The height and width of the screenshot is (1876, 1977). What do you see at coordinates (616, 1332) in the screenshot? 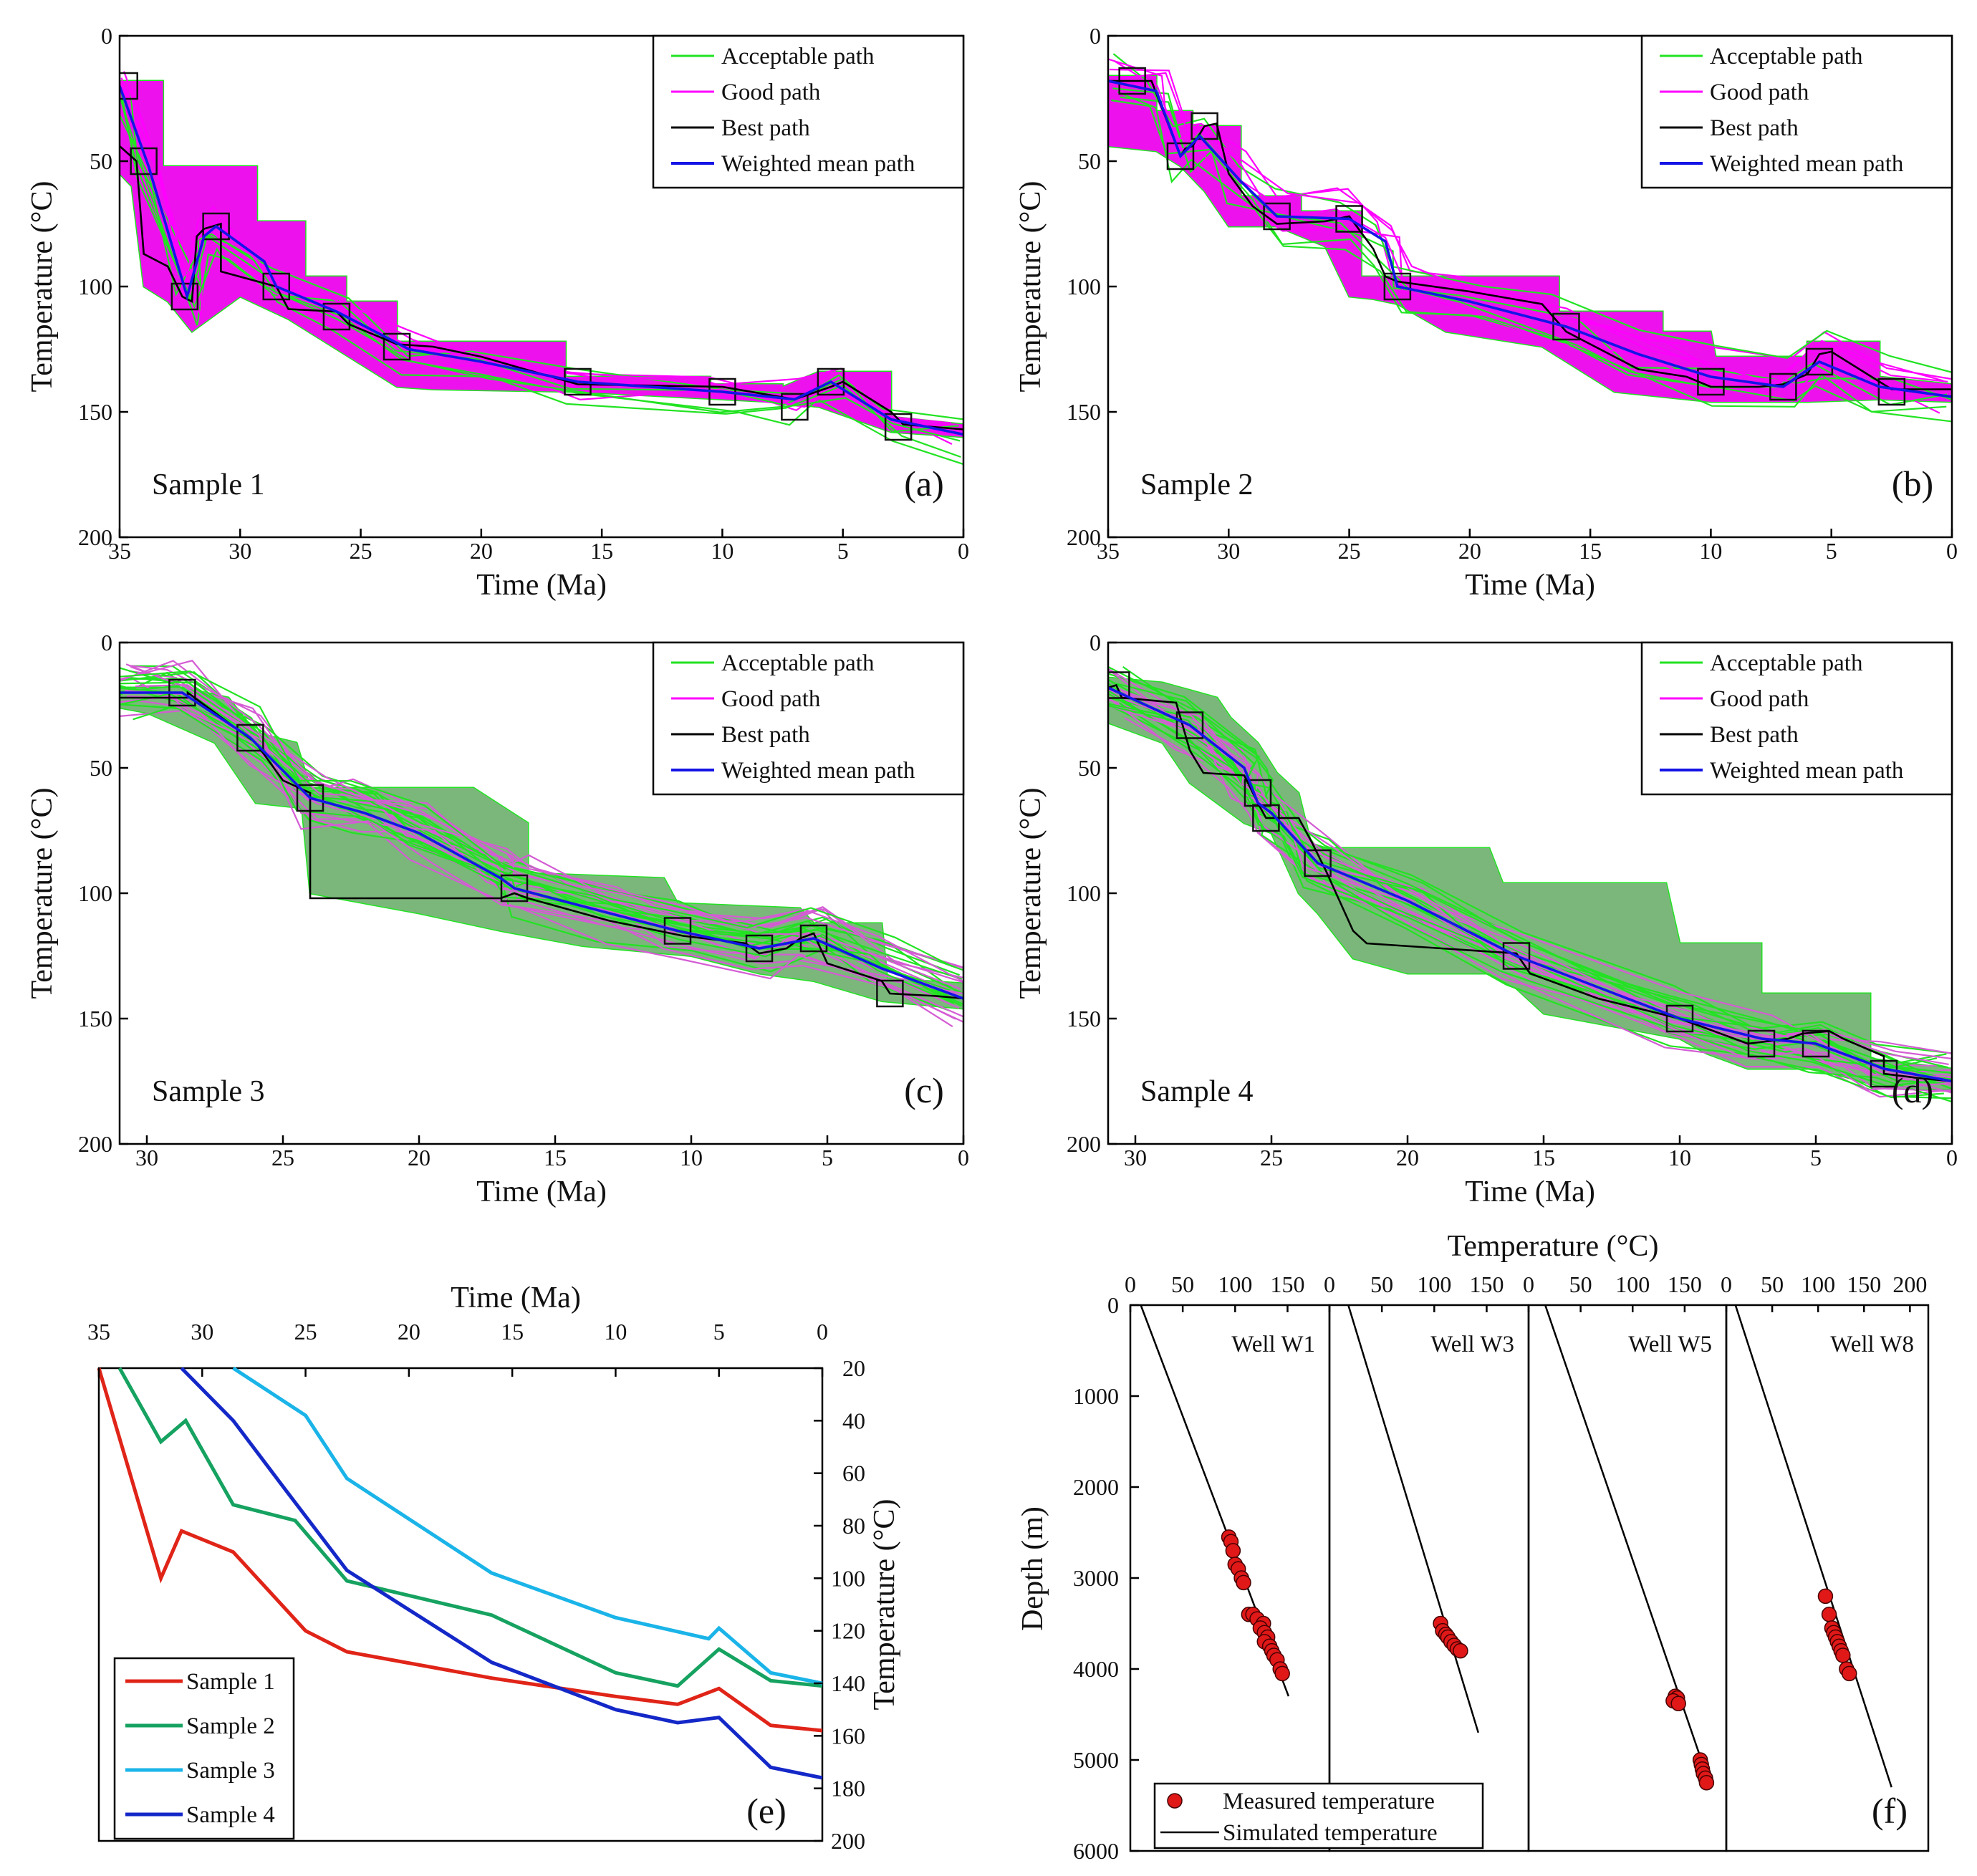
I see `x-tick-label: 10` at bounding box center [616, 1332].